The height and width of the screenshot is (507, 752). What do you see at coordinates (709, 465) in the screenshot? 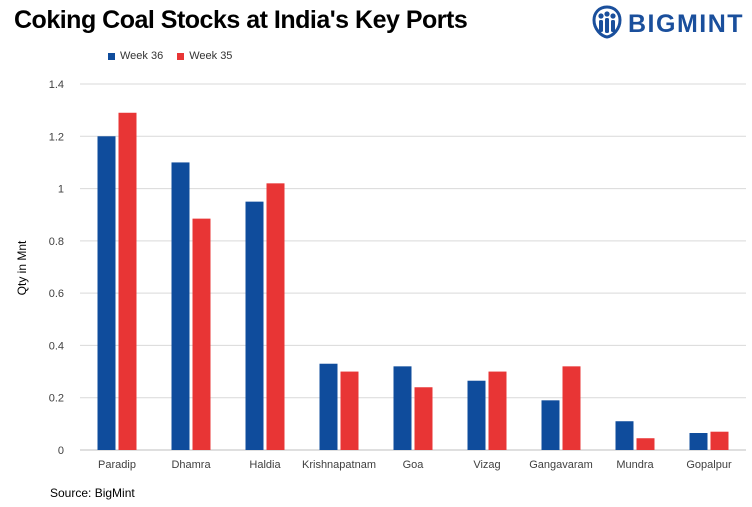
I see `x-tick-label: Gopalpur` at bounding box center [709, 465].